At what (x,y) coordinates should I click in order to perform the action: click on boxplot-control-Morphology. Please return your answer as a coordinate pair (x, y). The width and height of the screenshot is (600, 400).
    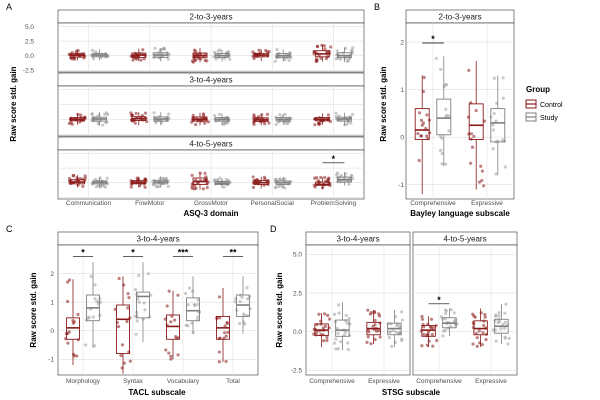
    Looking at the image, I should click on (72, 321).